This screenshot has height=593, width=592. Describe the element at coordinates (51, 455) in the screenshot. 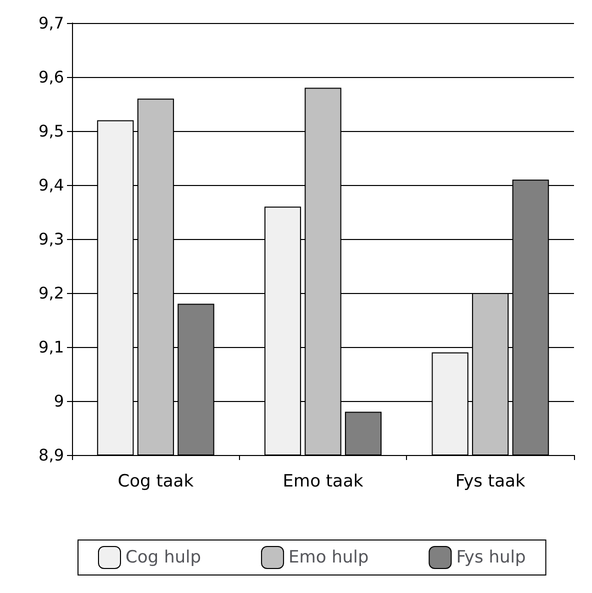

I see `y-tick-label: 8,9` at that location.